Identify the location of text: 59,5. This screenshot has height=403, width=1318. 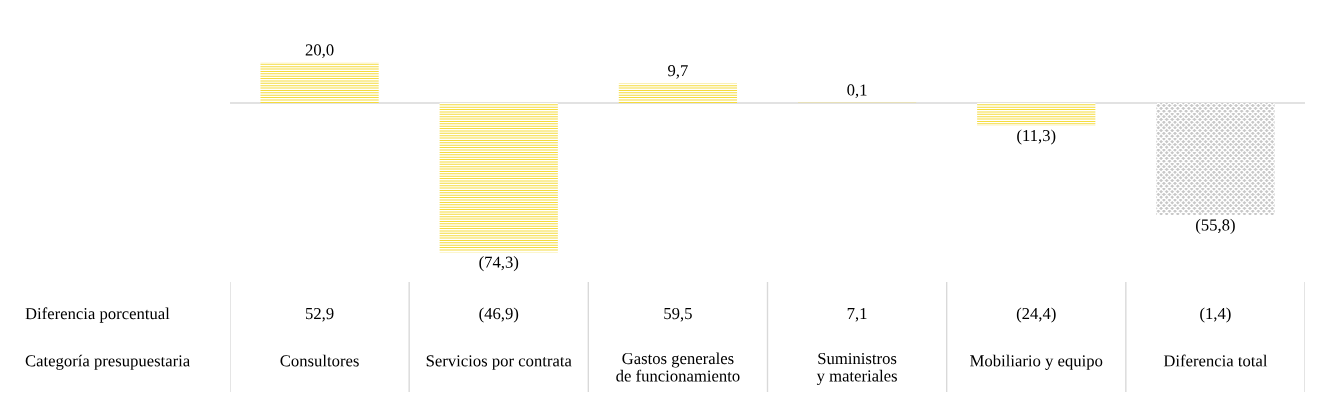
(678, 314).